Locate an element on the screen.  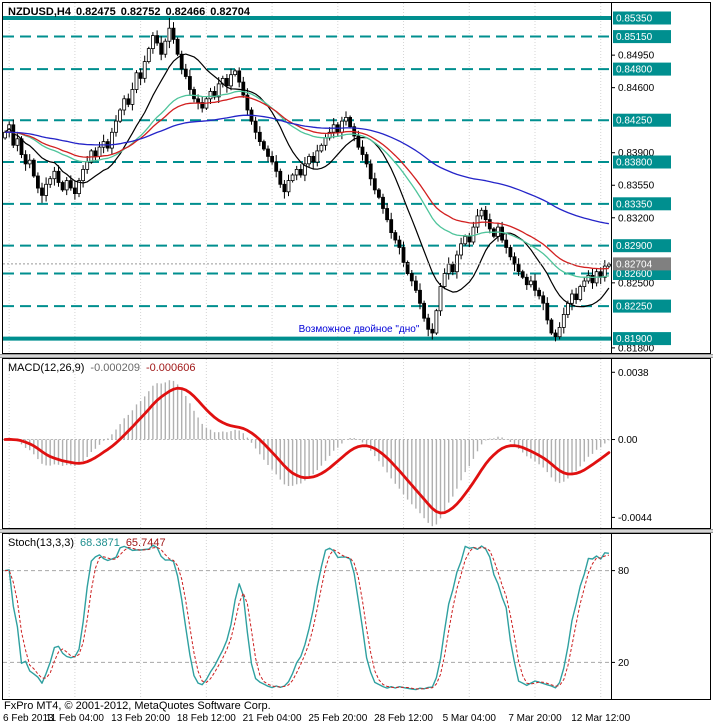
price-tag: 0.82900 is located at coordinates (642, 246).